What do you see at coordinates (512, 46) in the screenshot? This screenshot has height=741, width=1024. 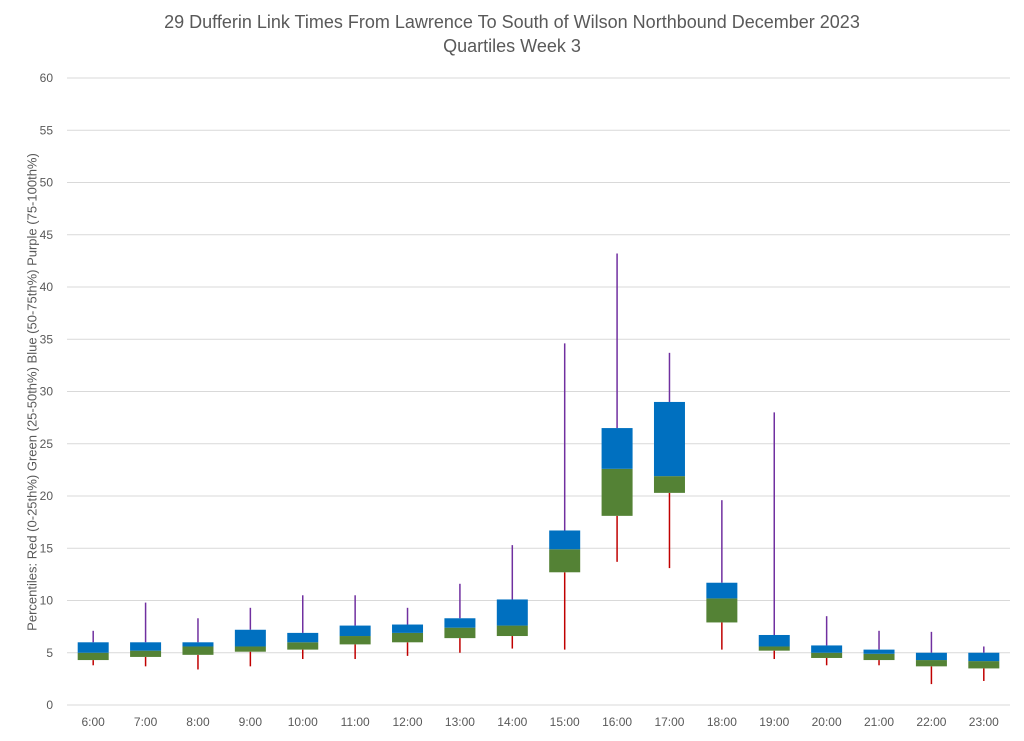 I see `chart-title-line-2: Quartiles Week 3` at bounding box center [512, 46].